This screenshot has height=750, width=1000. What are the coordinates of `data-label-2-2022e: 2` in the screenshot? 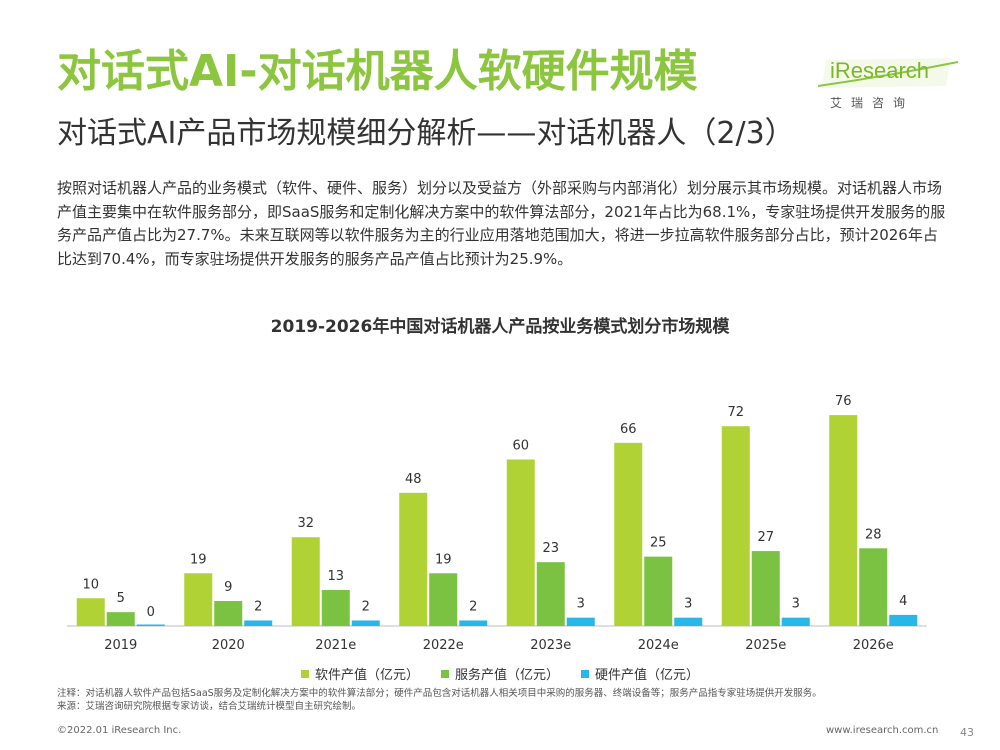 It's located at (473, 606).